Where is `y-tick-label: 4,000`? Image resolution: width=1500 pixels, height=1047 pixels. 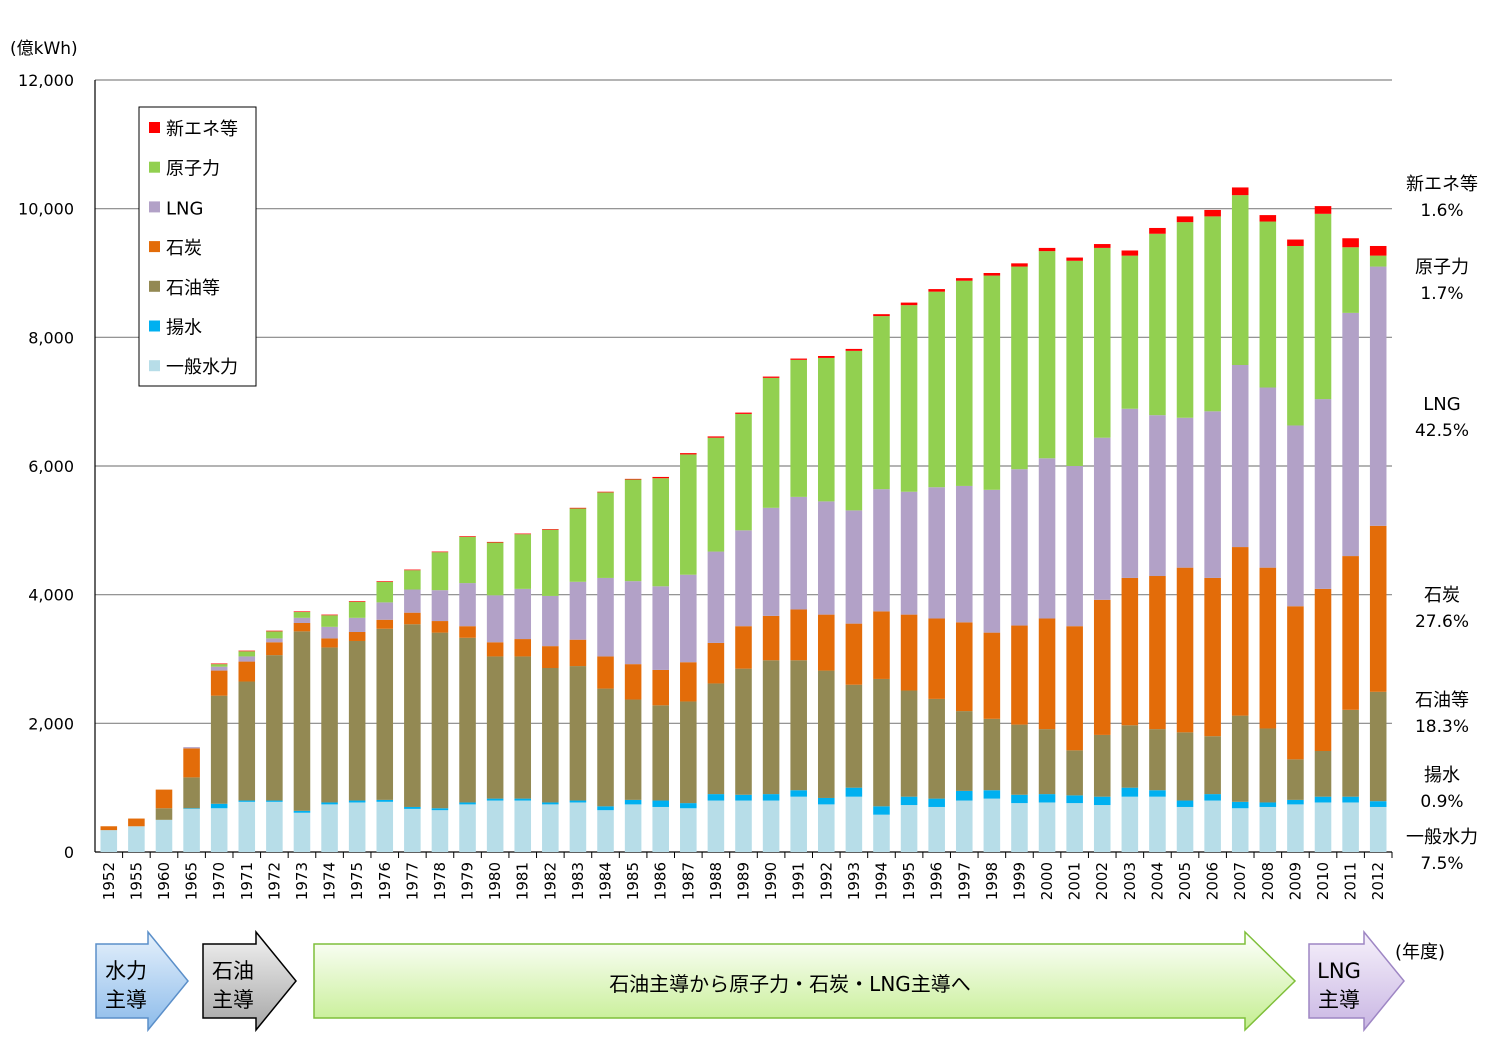 y-tick-label: 4,000 is located at coordinates (51, 595).